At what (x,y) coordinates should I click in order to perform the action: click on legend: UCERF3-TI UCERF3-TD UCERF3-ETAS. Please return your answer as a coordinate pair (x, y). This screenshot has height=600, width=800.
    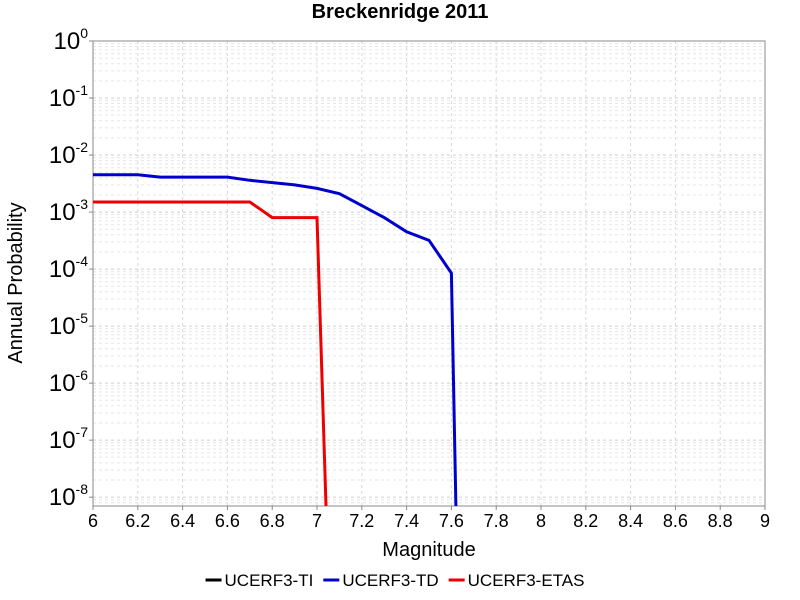
    Looking at the image, I should click on (395, 580).